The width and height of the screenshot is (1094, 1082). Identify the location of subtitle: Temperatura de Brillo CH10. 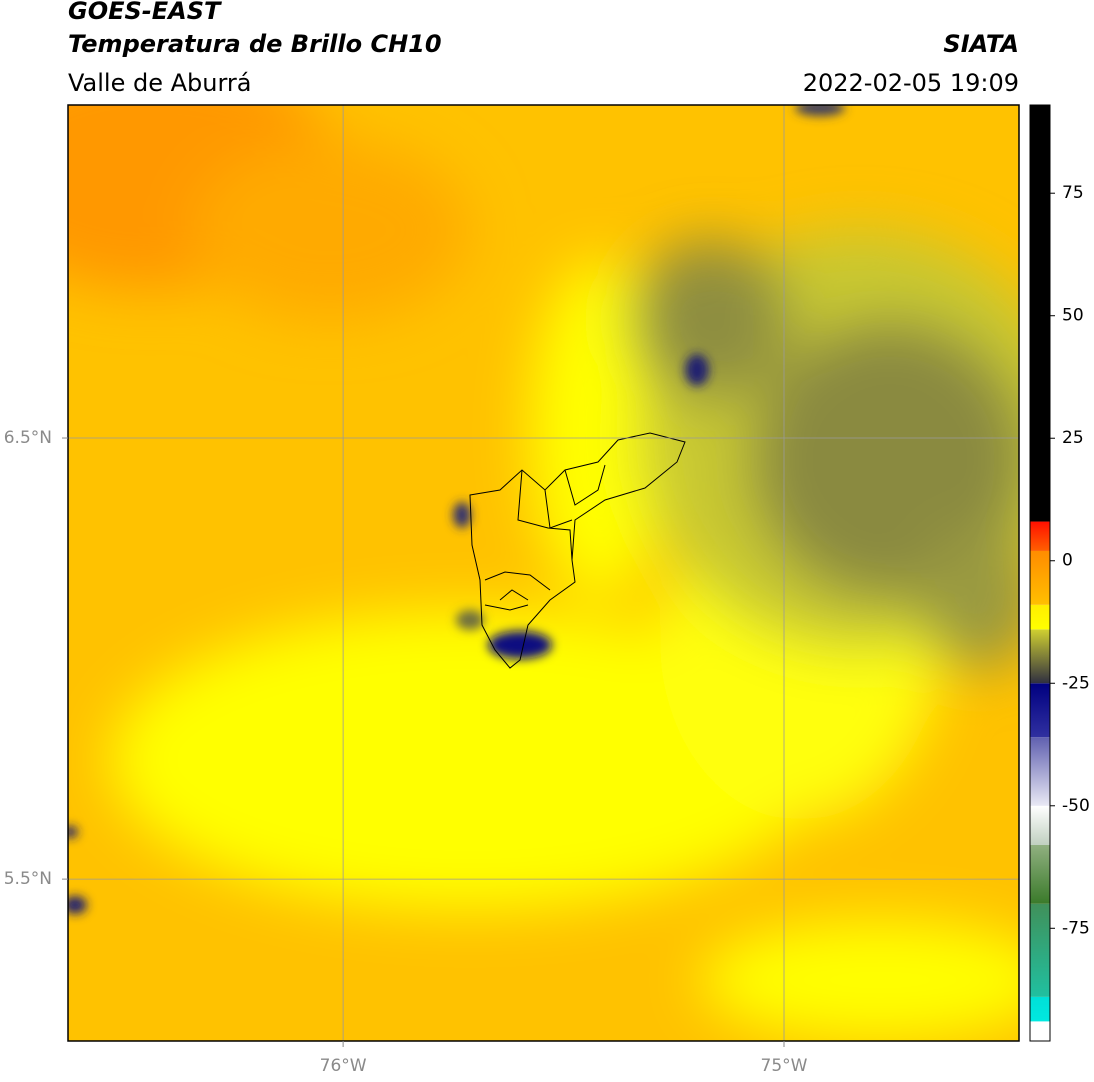
(255, 44).